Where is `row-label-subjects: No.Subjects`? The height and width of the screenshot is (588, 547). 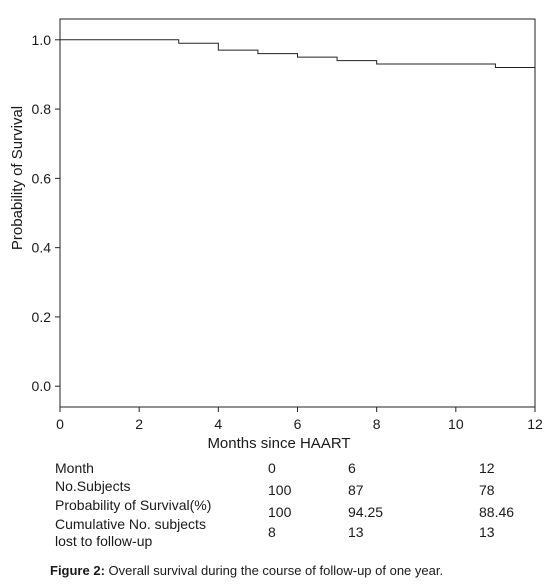
row-label-subjects: No.Subjects is located at coordinates (93, 486).